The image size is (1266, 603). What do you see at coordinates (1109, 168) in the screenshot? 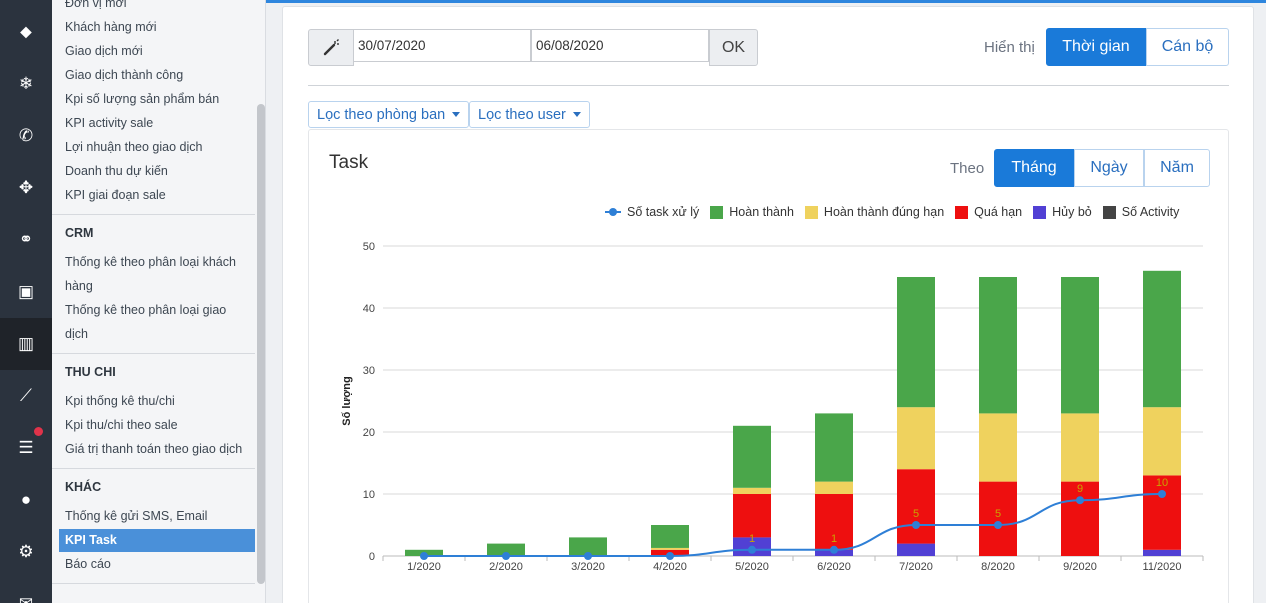
I see `period-day-button: Ngày` at bounding box center [1109, 168].